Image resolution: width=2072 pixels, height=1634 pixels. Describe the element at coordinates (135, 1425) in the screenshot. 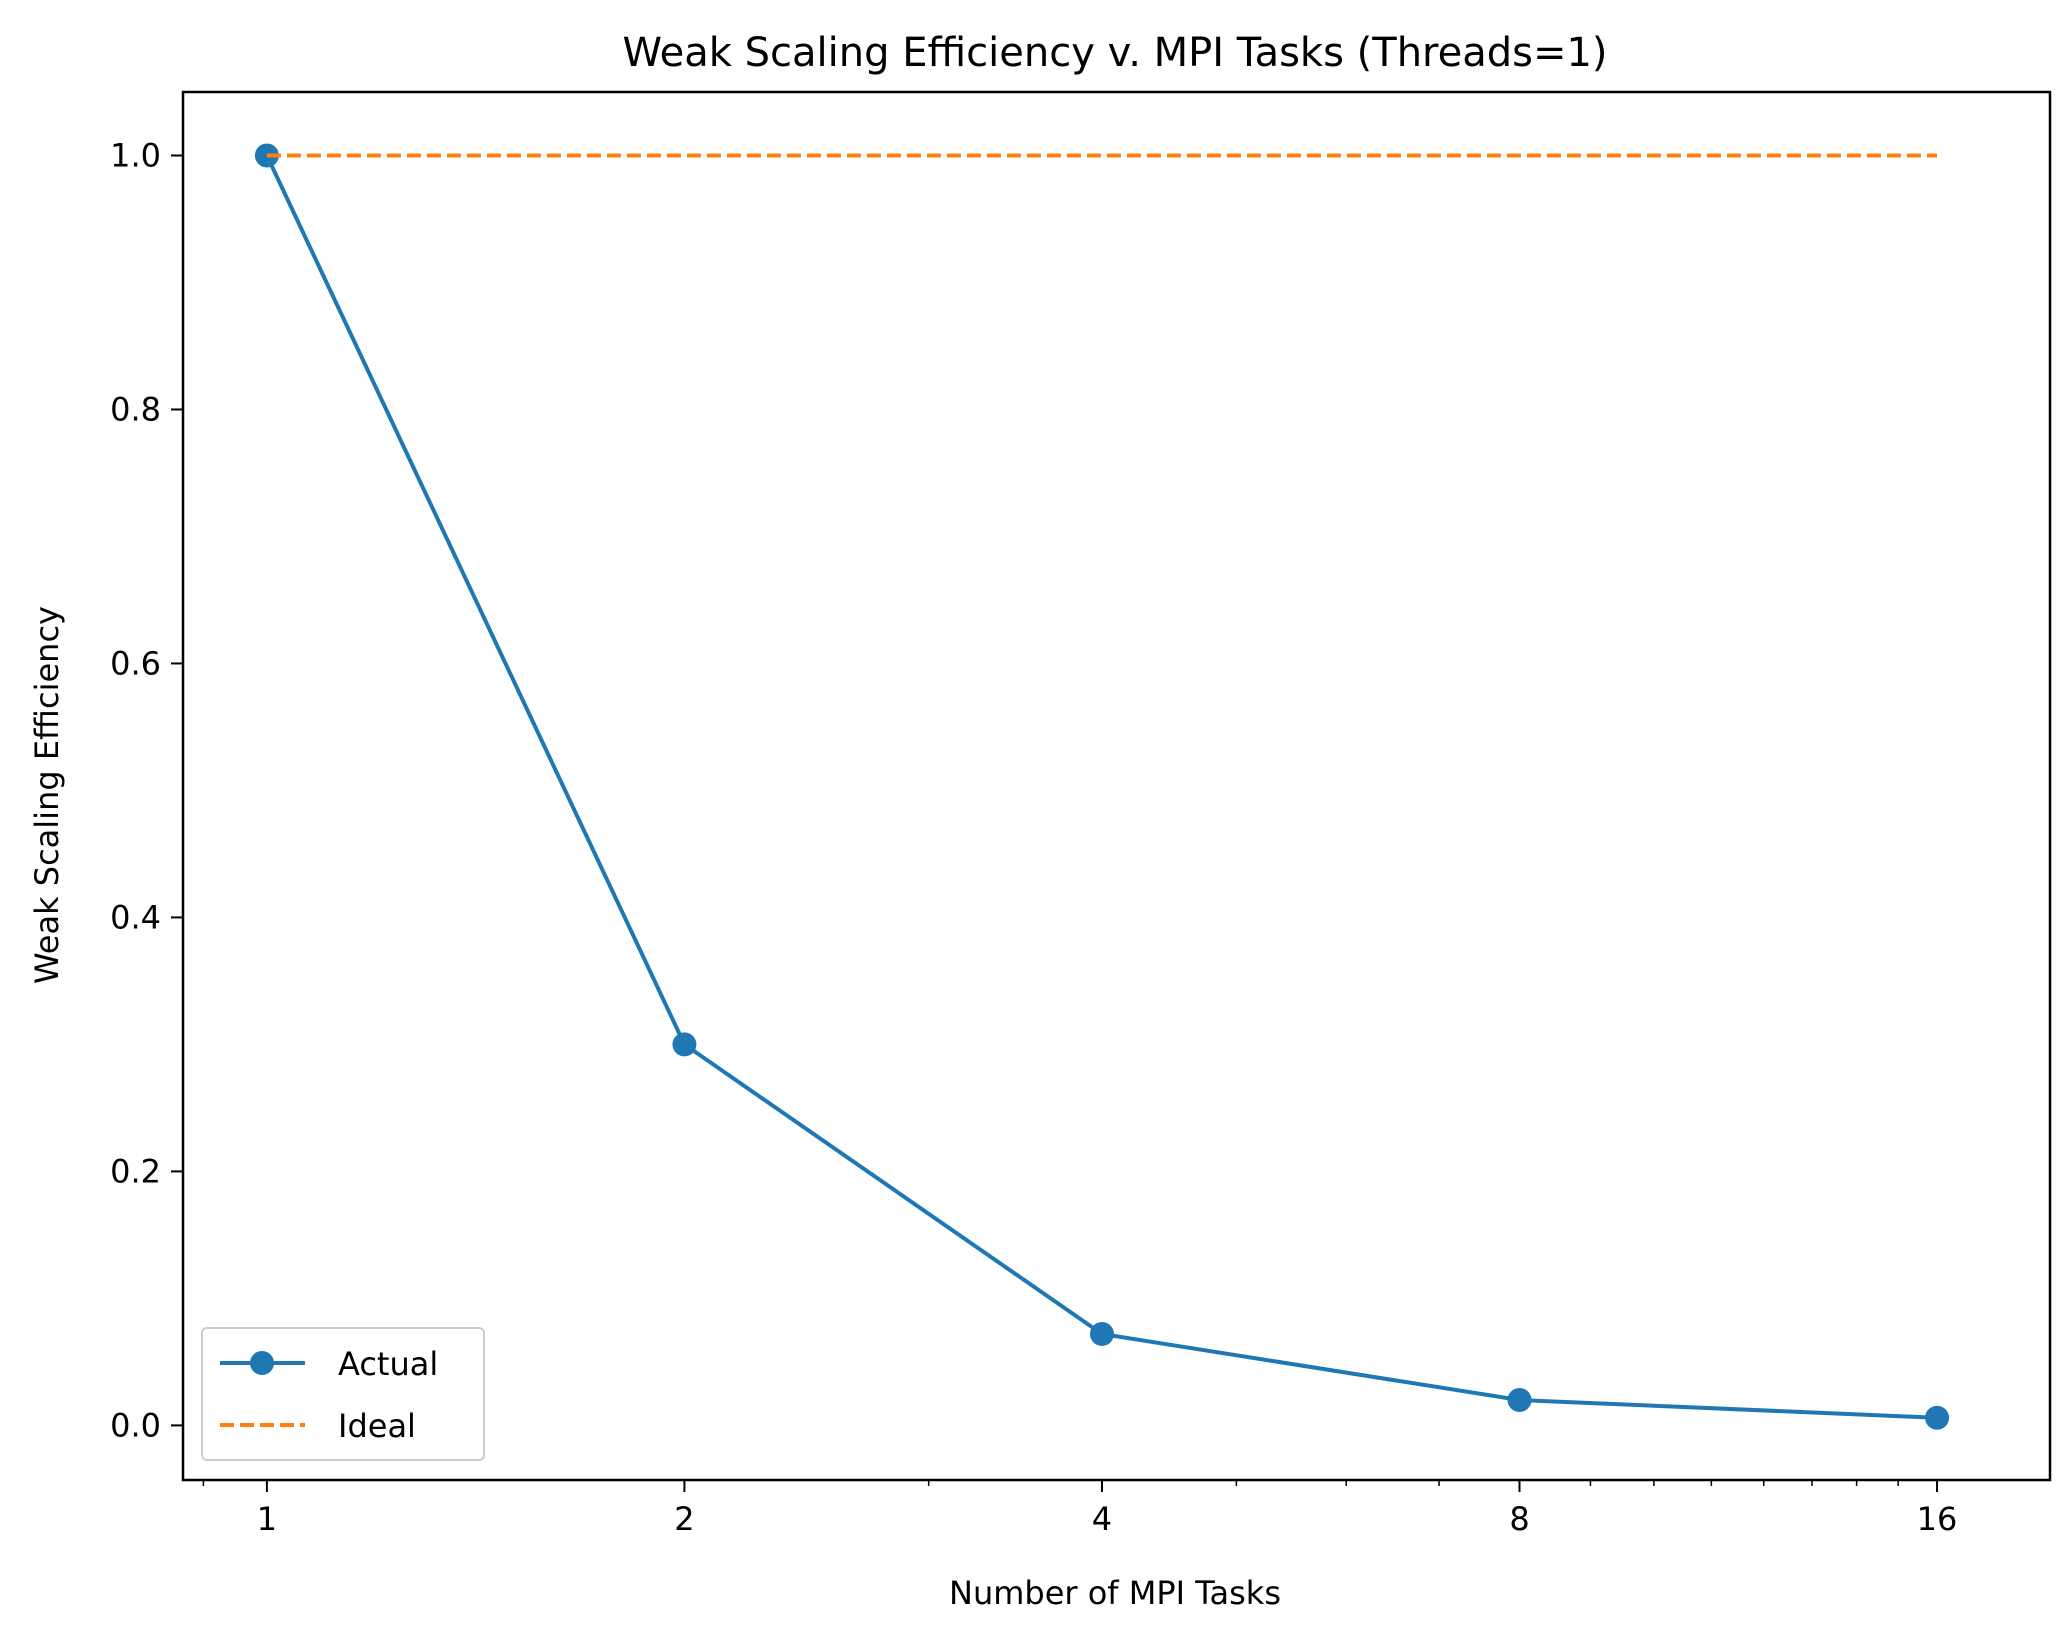

I see `y-tick-label: 0.0` at that location.